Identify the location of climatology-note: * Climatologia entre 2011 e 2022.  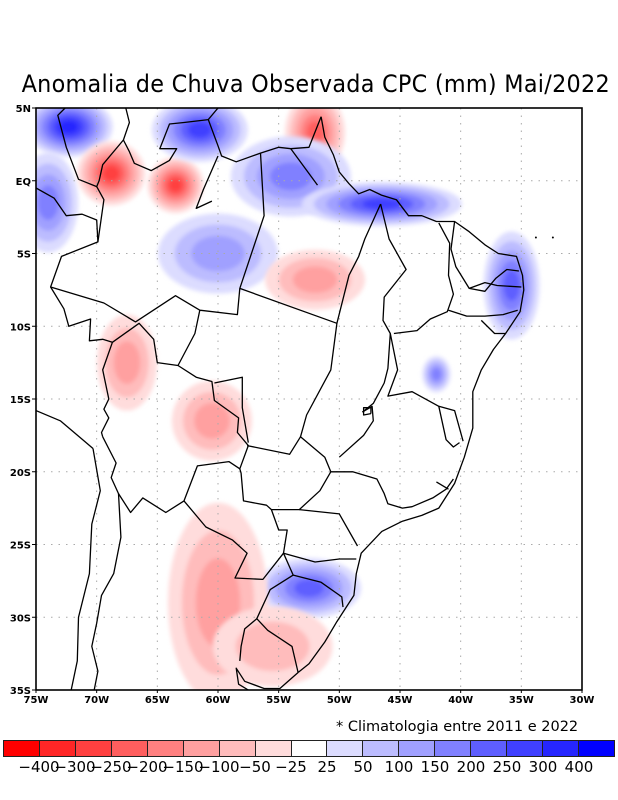
(457, 727).